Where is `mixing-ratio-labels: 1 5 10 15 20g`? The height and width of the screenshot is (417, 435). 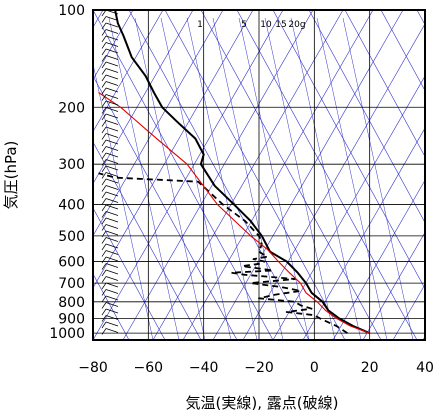
mixing-ratio-labels: 1 5 10 15 20g is located at coordinates (251, 25).